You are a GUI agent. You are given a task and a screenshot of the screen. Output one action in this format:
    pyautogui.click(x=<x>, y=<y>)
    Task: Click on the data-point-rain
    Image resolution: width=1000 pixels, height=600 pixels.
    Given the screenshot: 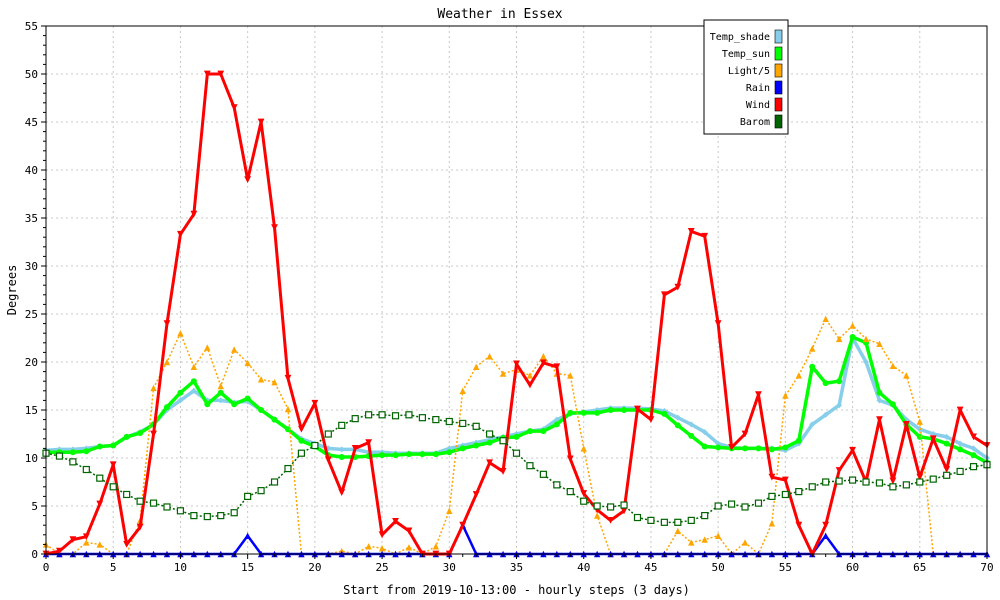 What is the action you would take?
    pyautogui.click(x=247, y=535)
    